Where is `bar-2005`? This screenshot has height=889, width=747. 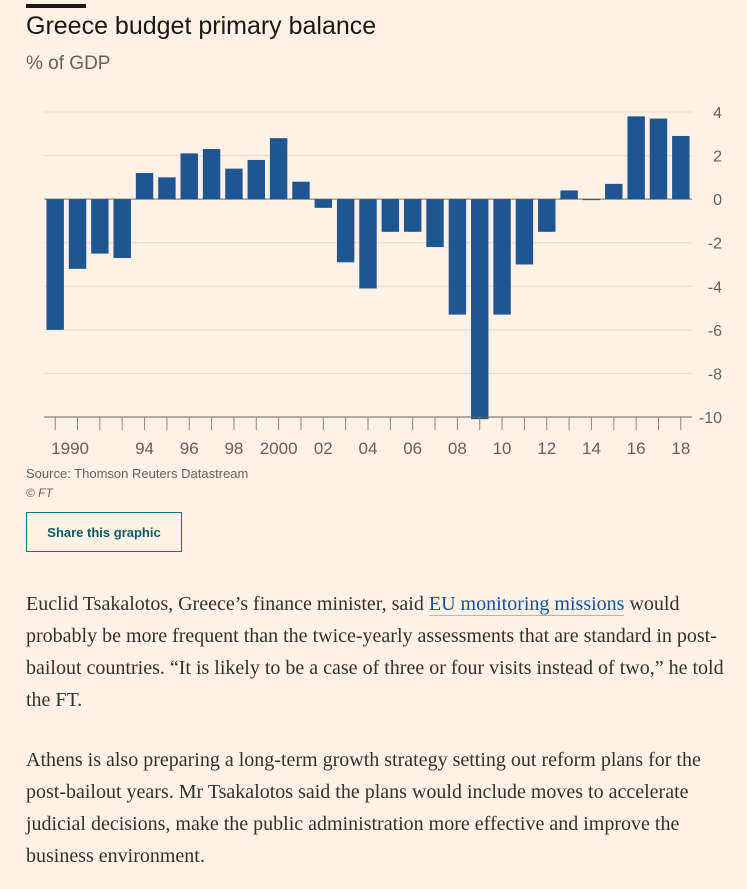 bar-2005 is located at coordinates (390, 215).